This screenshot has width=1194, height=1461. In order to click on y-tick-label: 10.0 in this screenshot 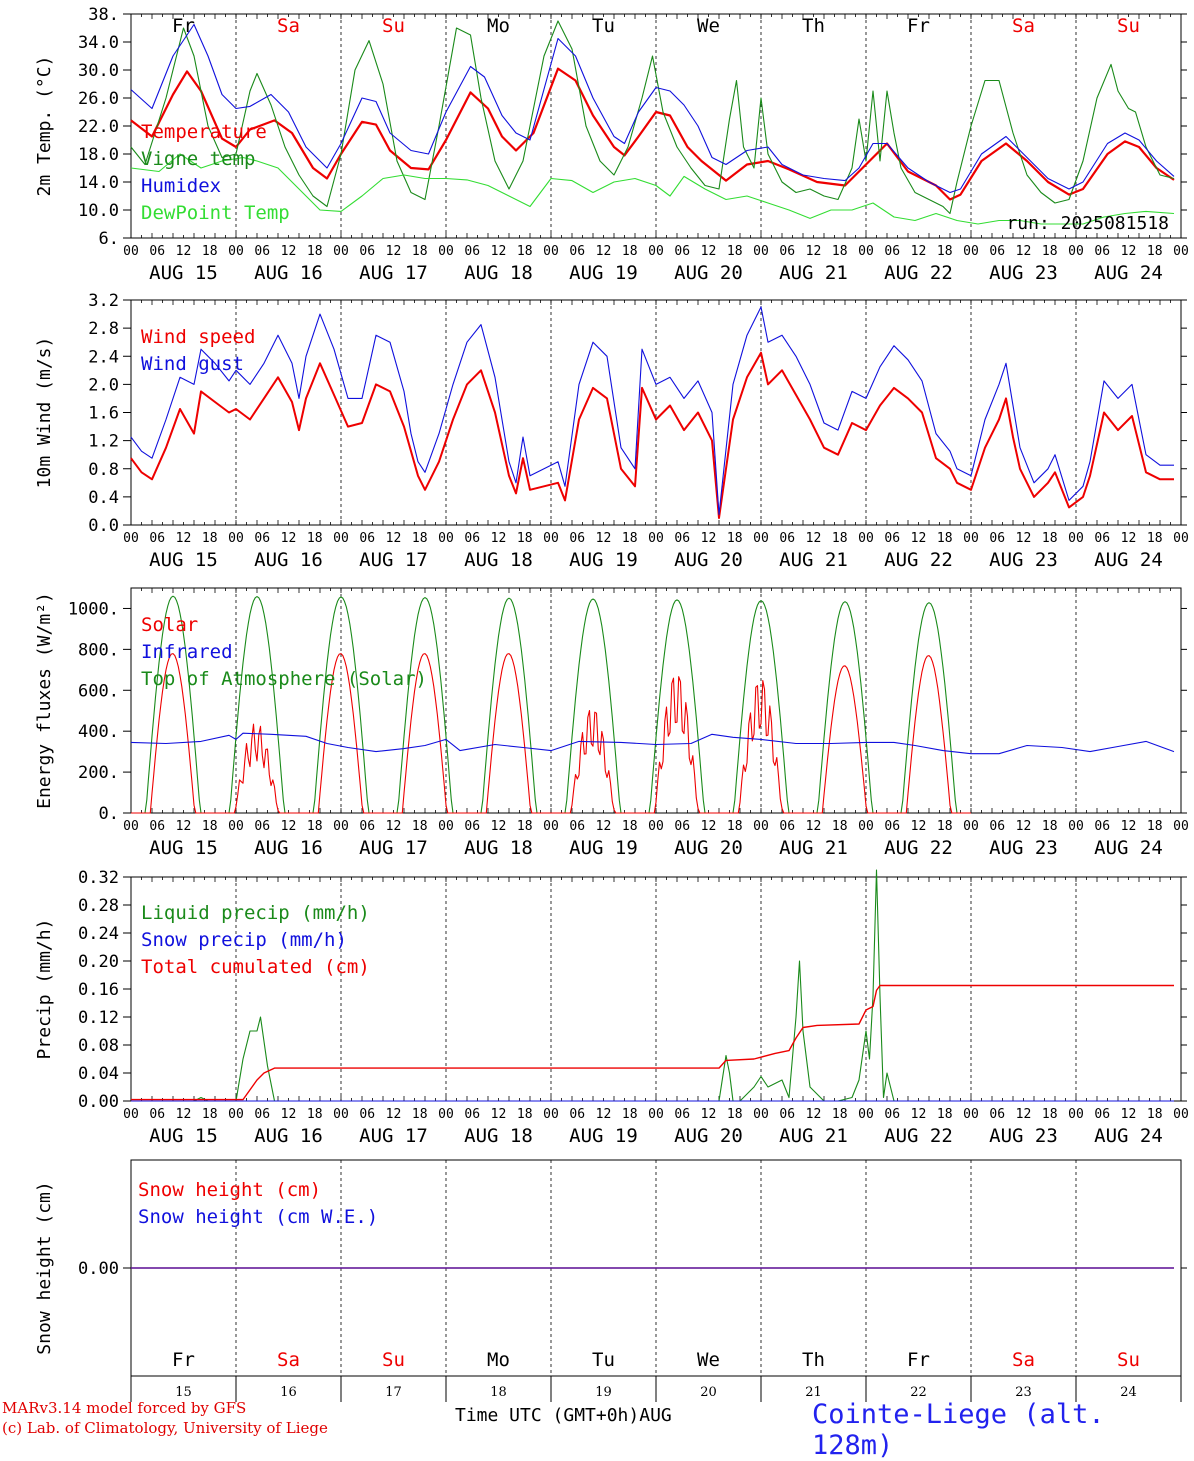, I will do `click(98, 211)`.